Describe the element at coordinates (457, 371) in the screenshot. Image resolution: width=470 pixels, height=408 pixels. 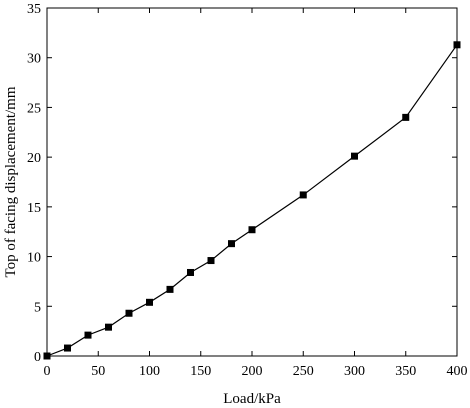
I see `x-tick-label: 400` at that location.